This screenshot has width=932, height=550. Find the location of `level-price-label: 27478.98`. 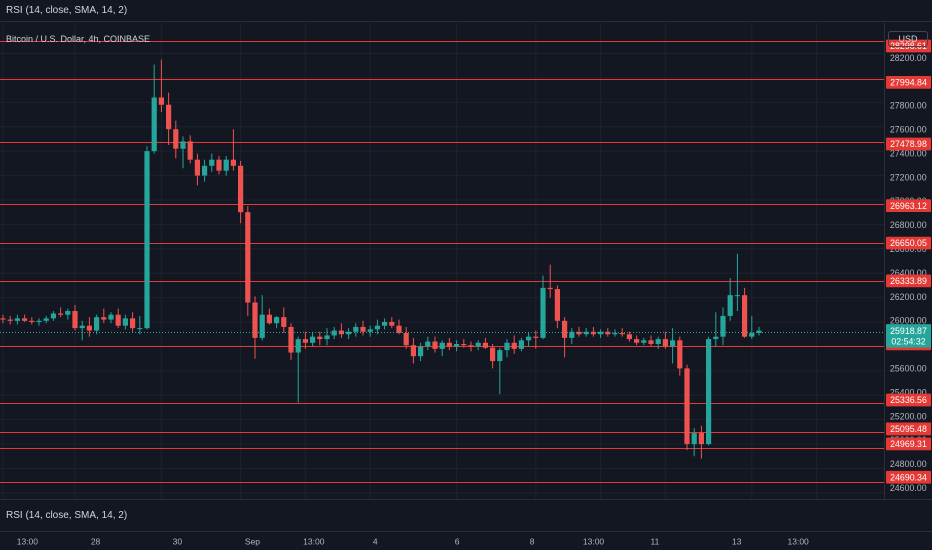

level-price-label: 27478.98 is located at coordinates (908, 144).